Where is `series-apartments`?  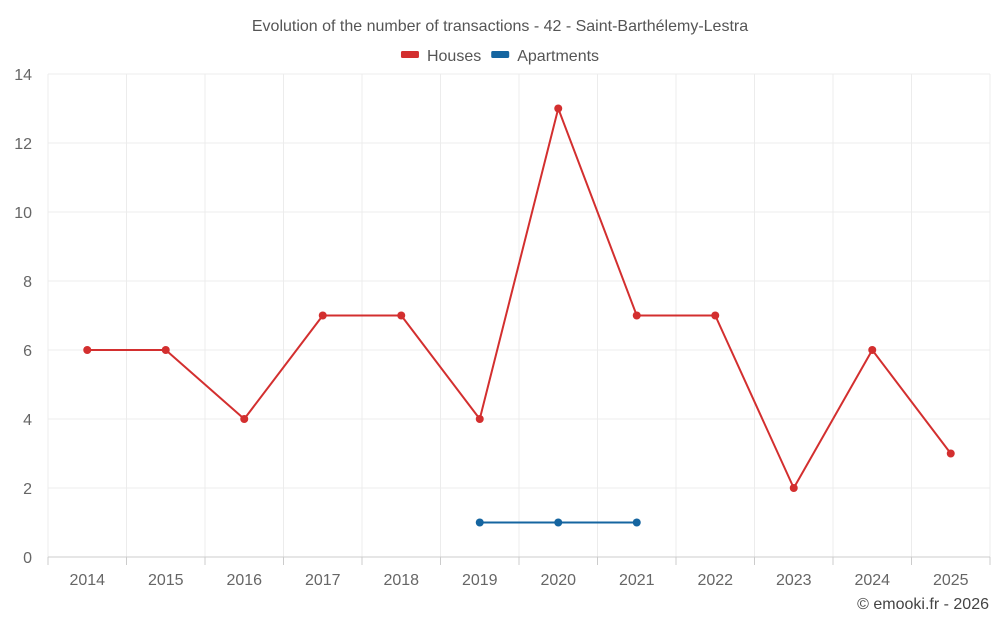
series-apartments is located at coordinates (558, 522).